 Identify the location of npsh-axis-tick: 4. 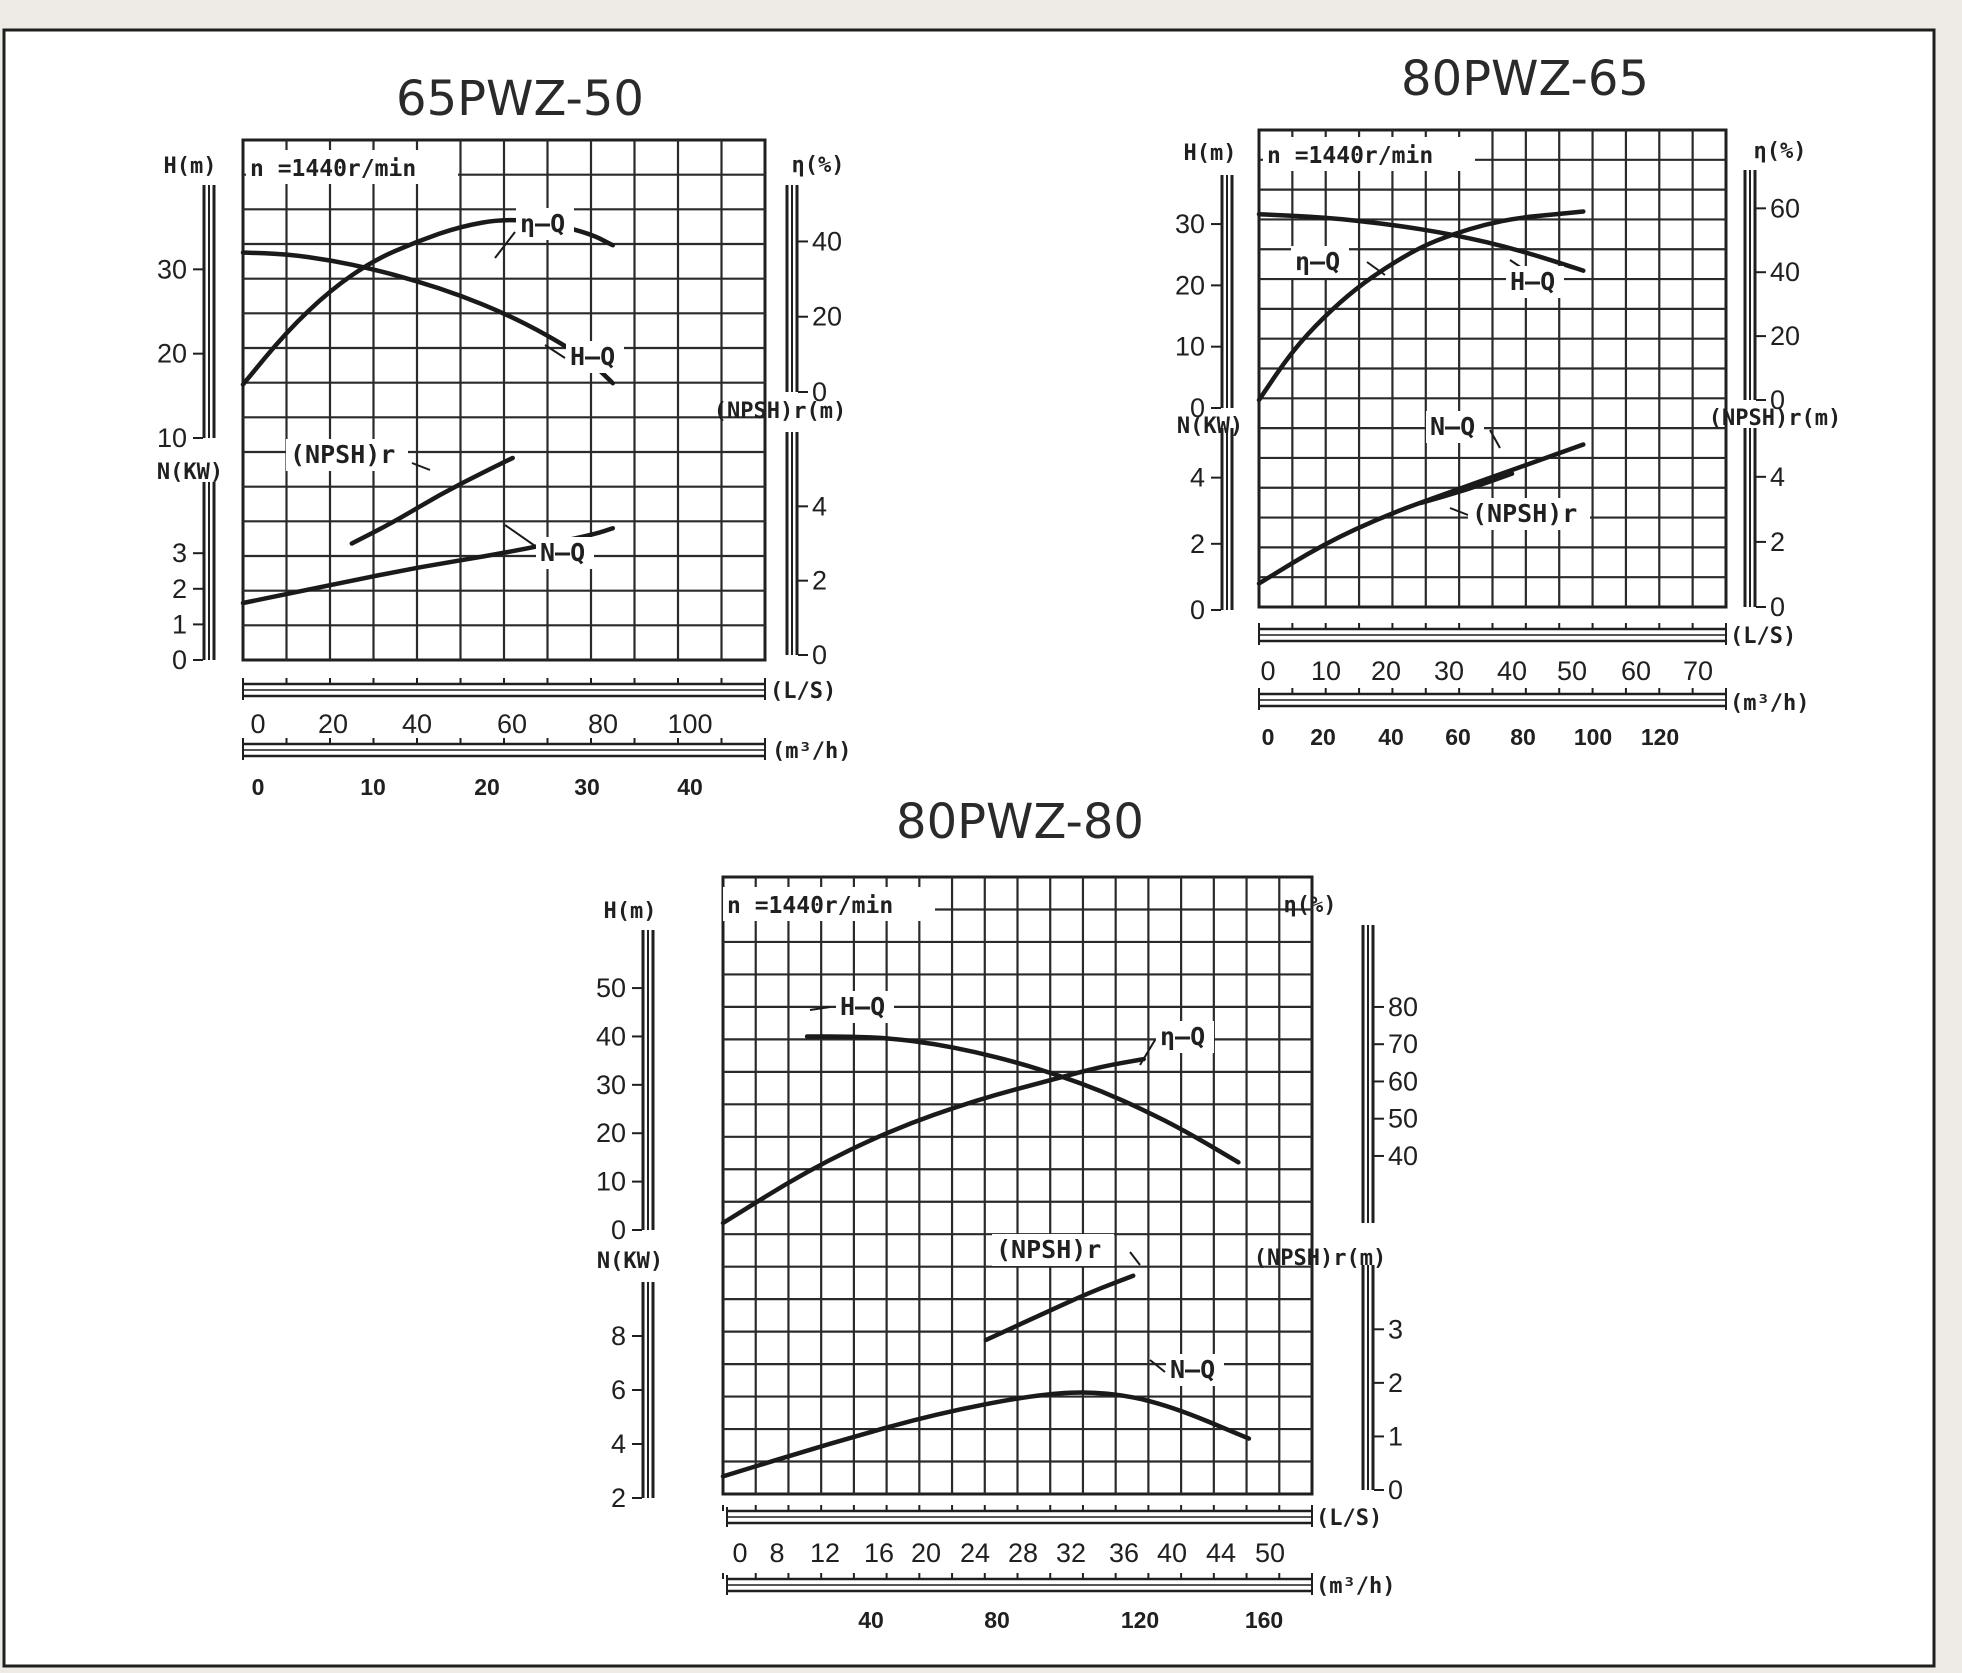
(1777, 477).